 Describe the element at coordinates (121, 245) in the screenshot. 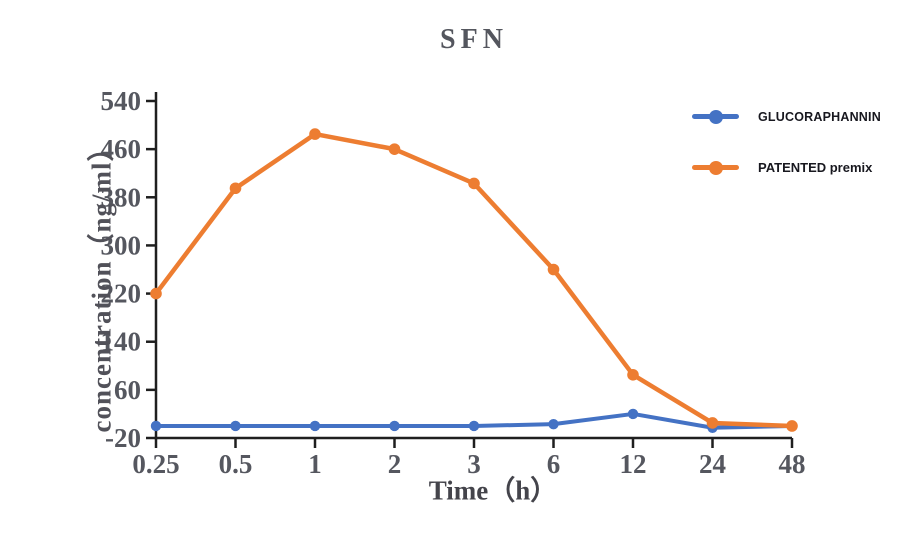

I see `y-tick-label: 300` at that location.